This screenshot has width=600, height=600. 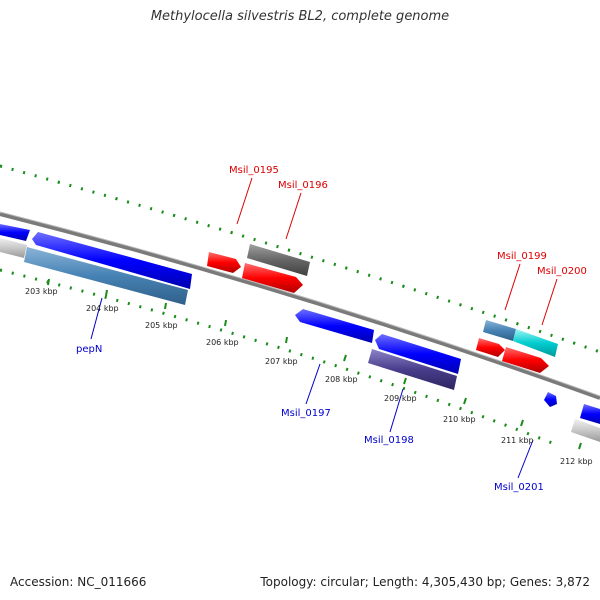 I want to click on gene-partial-left-blue, so click(x=15, y=232).